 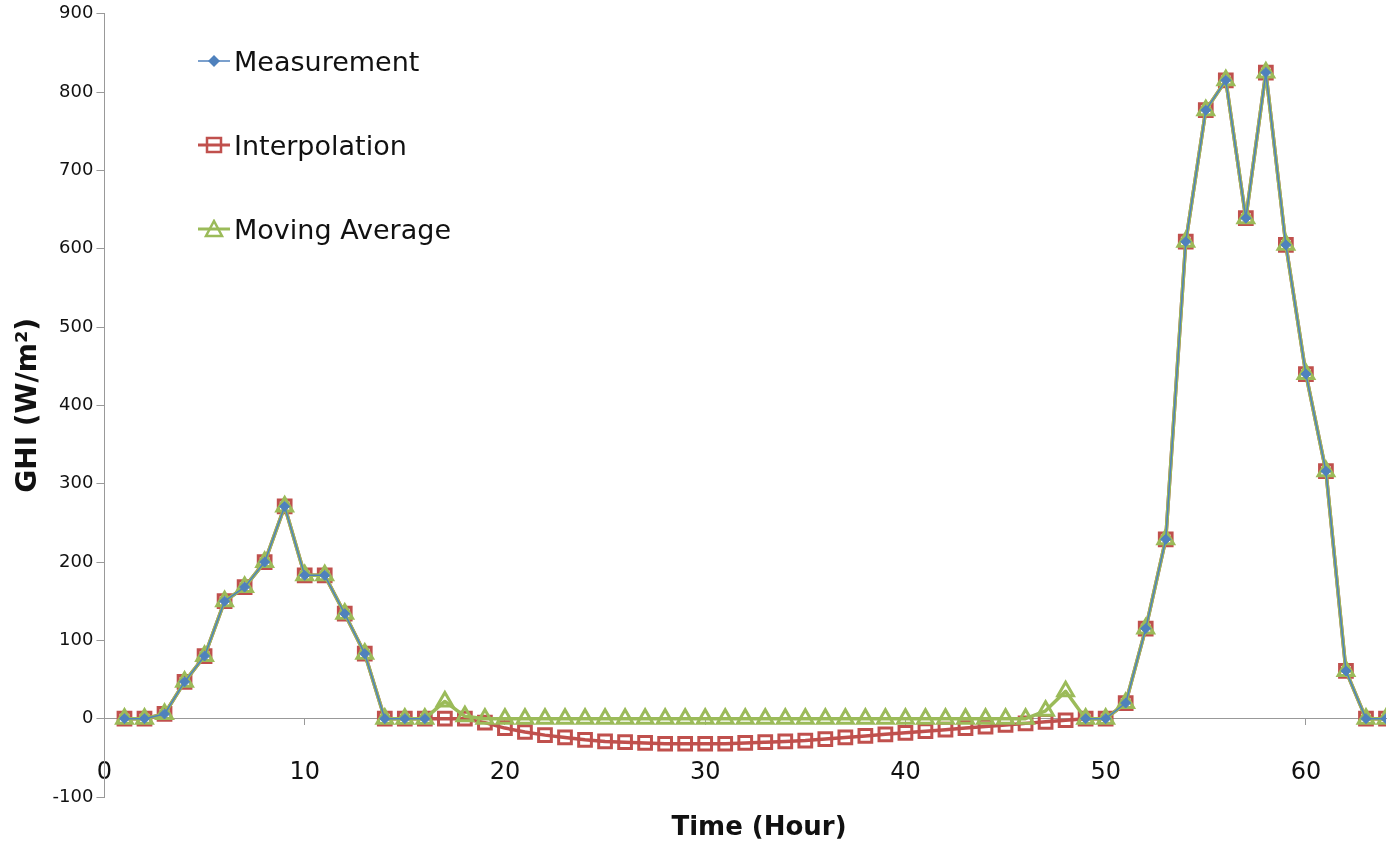 I want to click on y-tick-label: 100, so click(x=76, y=639).